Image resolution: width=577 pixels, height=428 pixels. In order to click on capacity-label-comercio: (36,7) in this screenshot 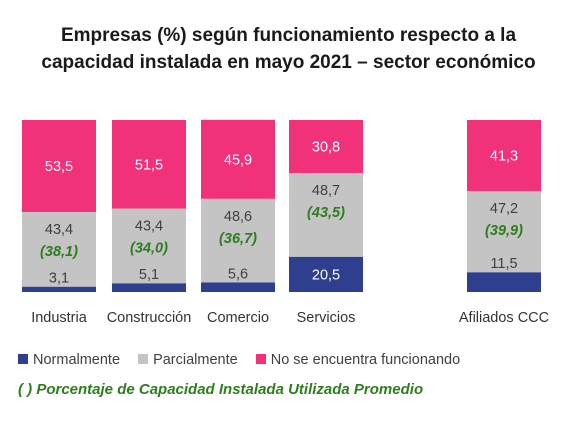, I will do `click(238, 239)`.